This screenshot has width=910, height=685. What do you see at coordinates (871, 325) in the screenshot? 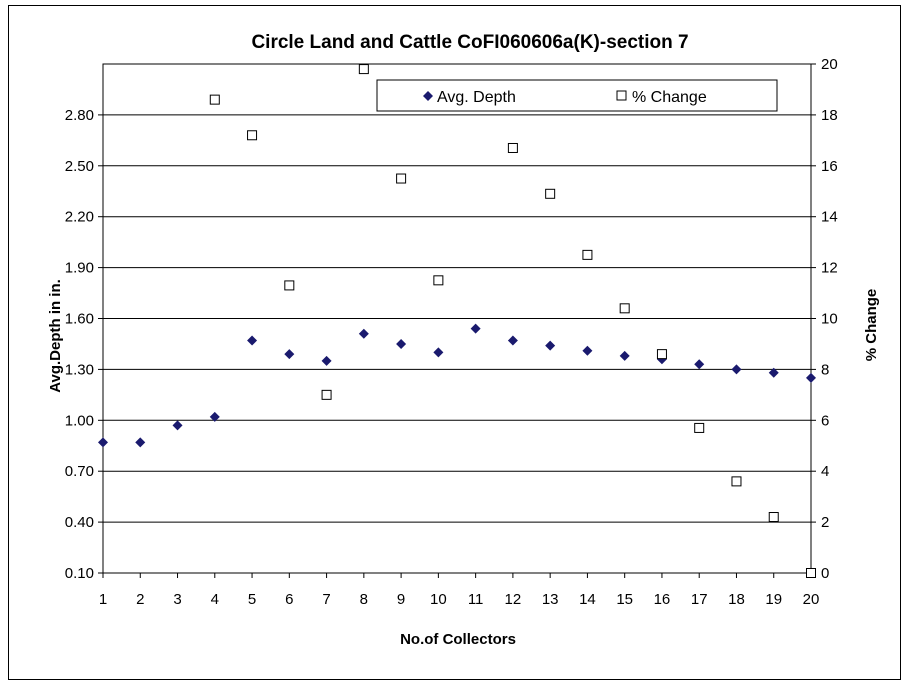
I see `y2-axis-title: % Change` at bounding box center [871, 325].